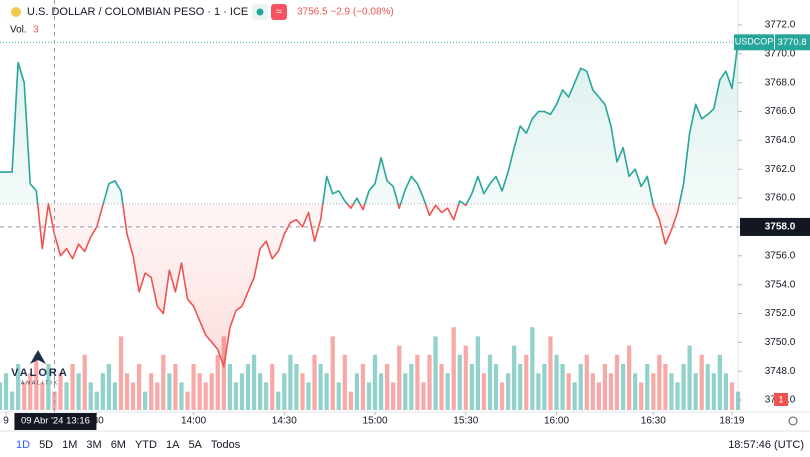 Image resolution: width=810 pixels, height=457 pixels. What do you see at coordinates (226, 445) in the screenshot?
I see `range-button: Todos` at bounding box center [226, 445].